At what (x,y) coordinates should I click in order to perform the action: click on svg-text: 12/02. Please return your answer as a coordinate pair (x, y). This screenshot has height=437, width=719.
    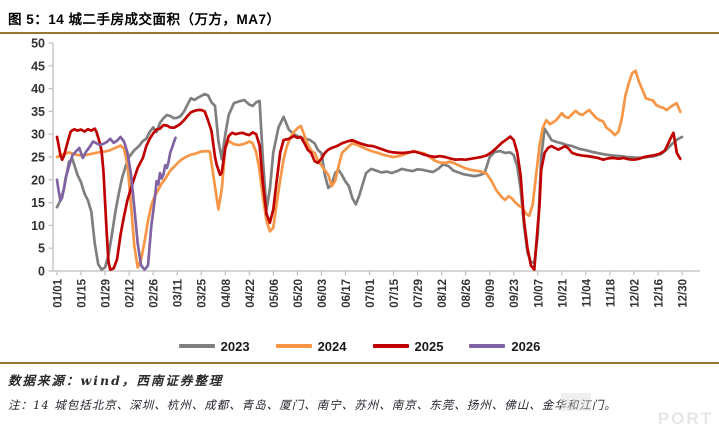
    Looking at the image, I should click on (635, 293).